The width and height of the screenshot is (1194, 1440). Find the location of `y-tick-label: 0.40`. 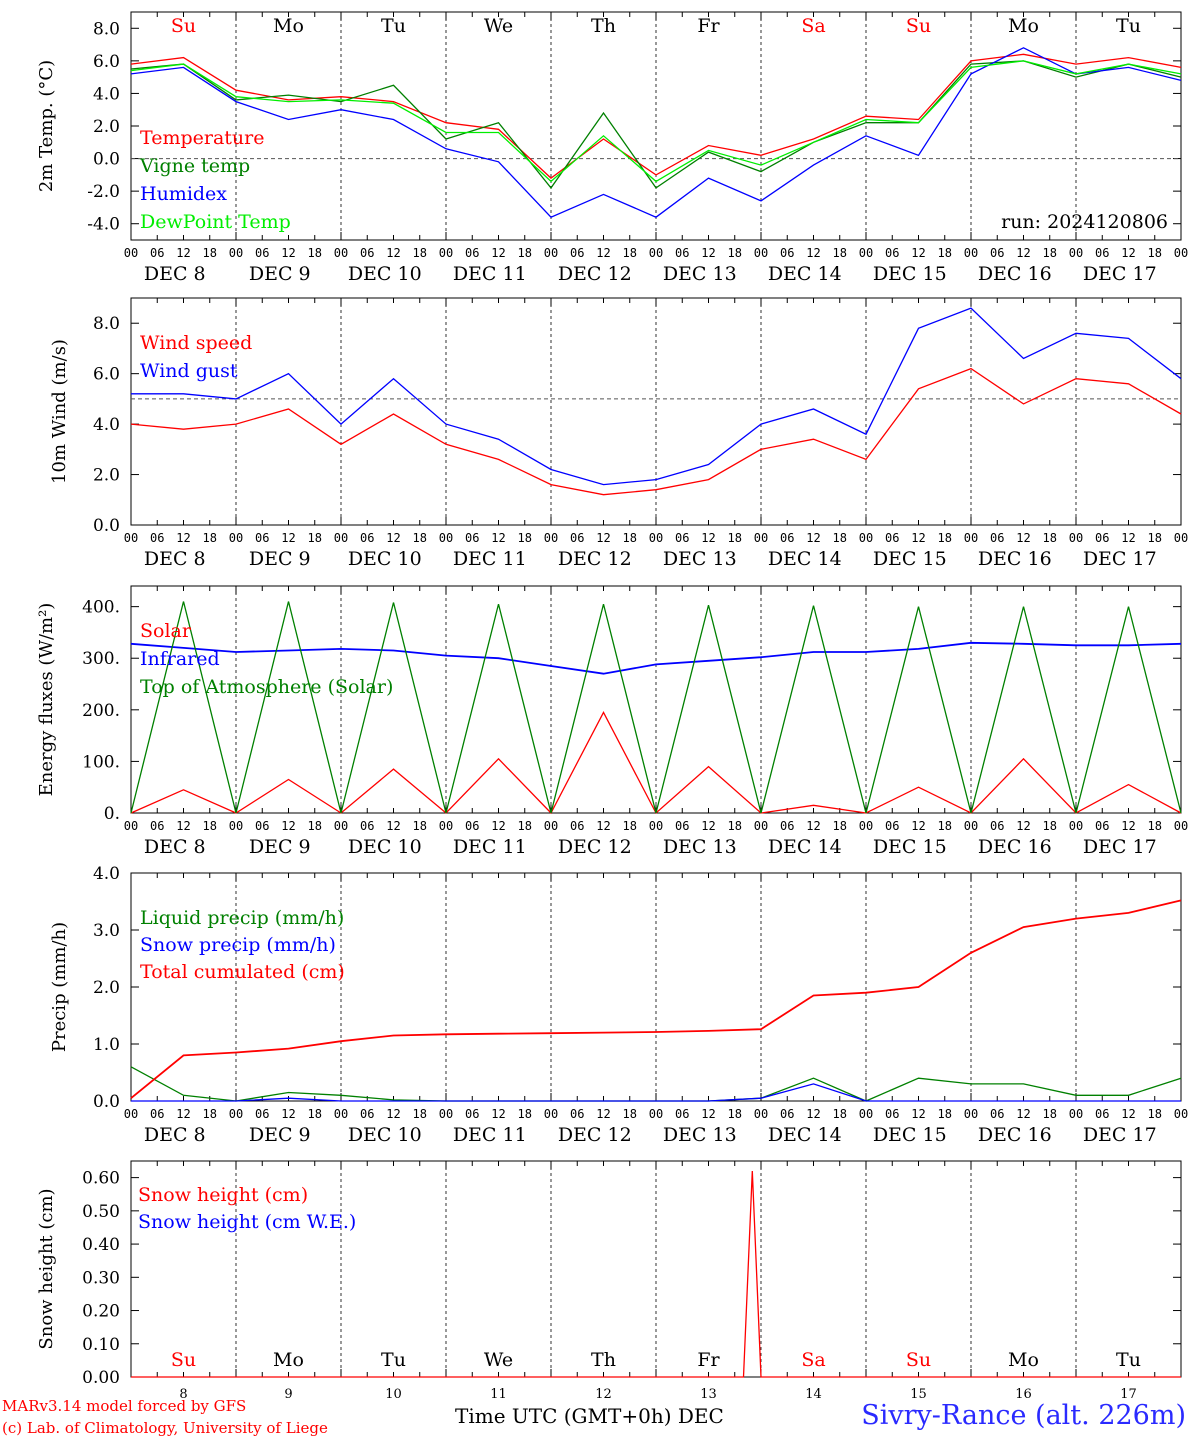

y-tick-label: 0.40 is located at coordinates (101, 1245).